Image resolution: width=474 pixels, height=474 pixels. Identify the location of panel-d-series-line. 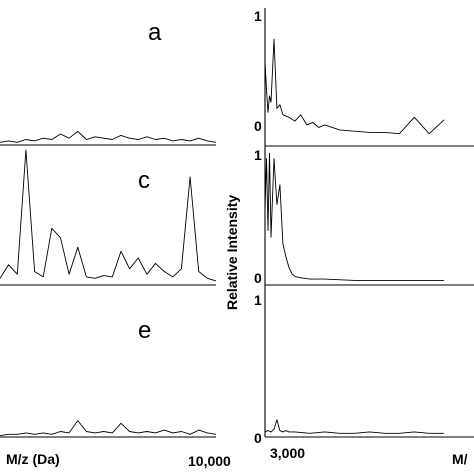
(354, 216).